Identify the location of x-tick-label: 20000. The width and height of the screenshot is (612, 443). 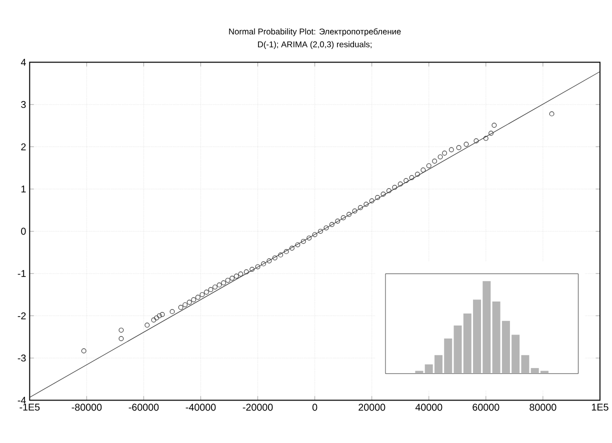
(372, 407).